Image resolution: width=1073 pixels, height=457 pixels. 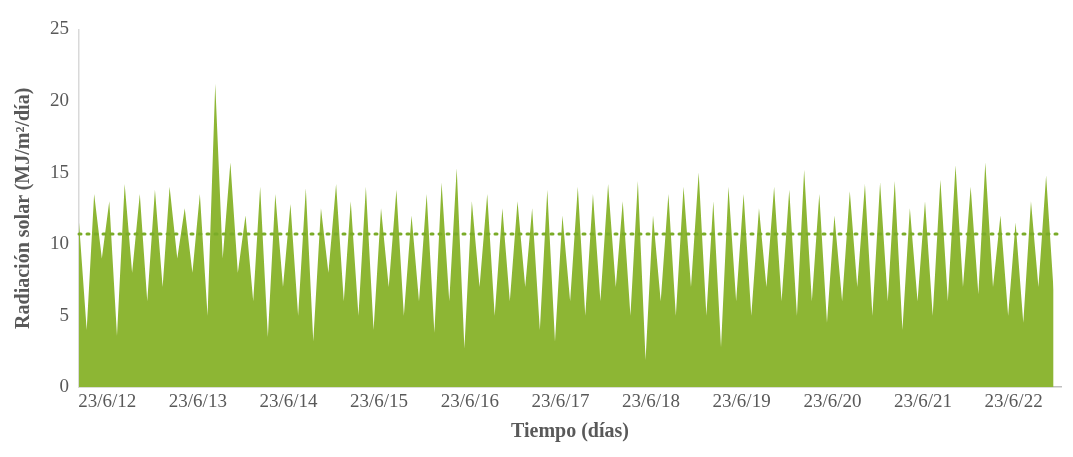 I want to click on y-axis-title: Radiación solar (MJ/m²/día), so click(x=23, y=208).